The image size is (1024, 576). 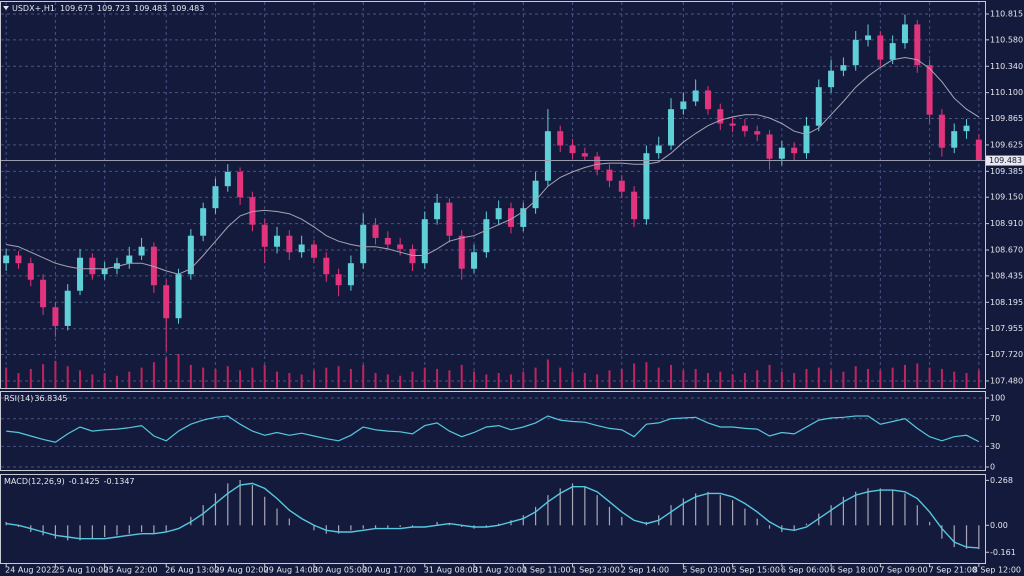 I want to click on x-tick-label: 6 Sep 06:00, so click(x=805, y=570).